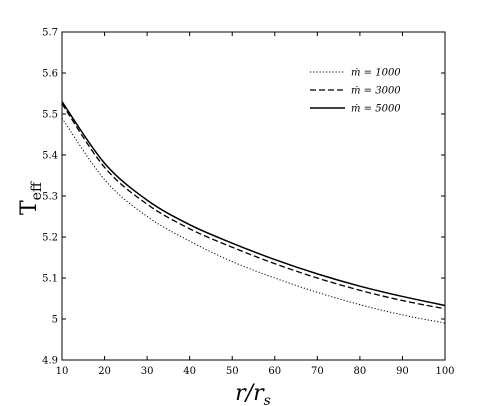  I want to click on x-tick-label: 90, so click(402, 371).